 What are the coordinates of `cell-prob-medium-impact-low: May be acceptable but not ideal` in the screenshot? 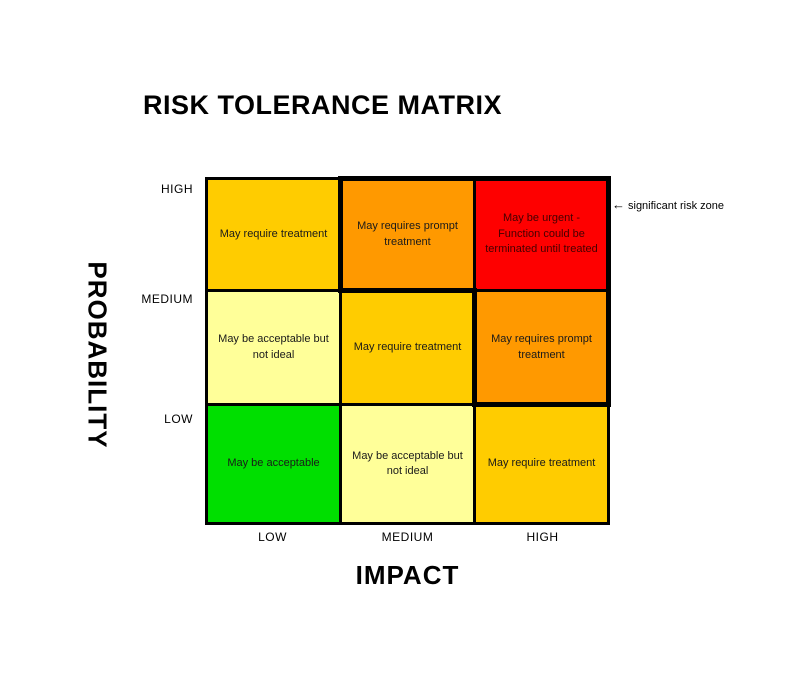 It's located at (273, 347).